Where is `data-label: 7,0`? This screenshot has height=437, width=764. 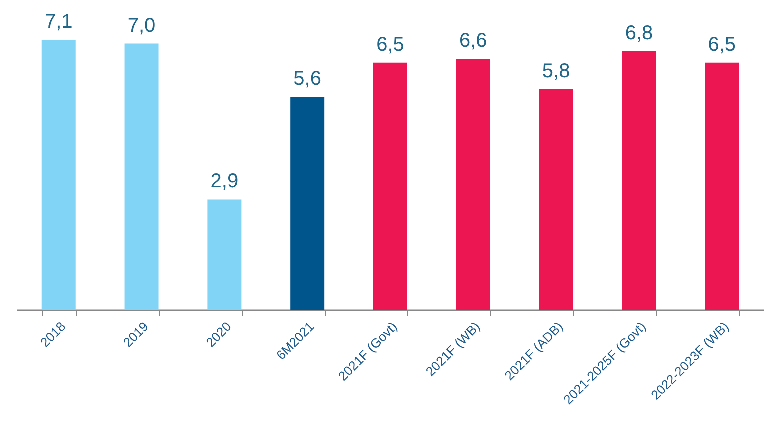 data-label: 7,0 is located at coordinates (142, 25).